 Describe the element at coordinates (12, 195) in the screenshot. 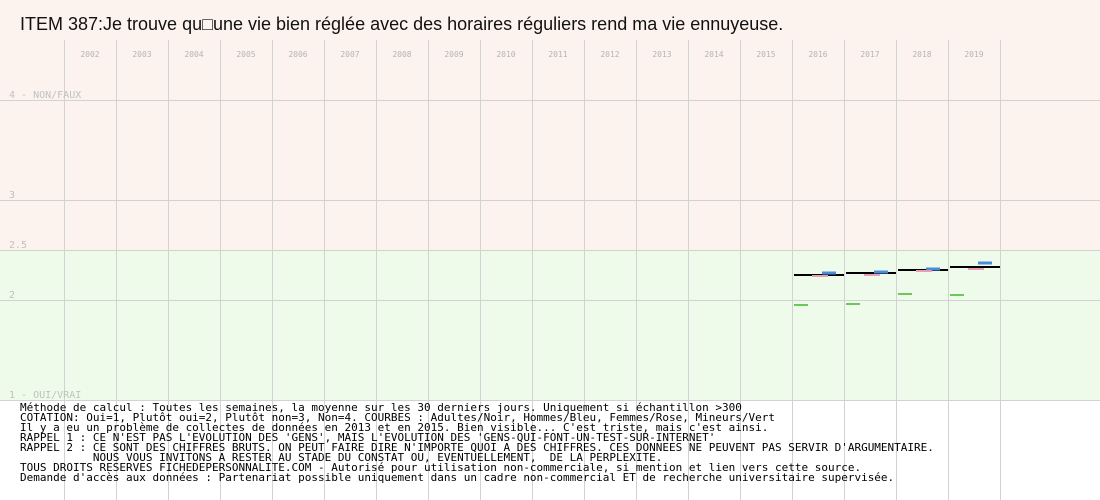

I see `y-tick-label: 3` at that location.